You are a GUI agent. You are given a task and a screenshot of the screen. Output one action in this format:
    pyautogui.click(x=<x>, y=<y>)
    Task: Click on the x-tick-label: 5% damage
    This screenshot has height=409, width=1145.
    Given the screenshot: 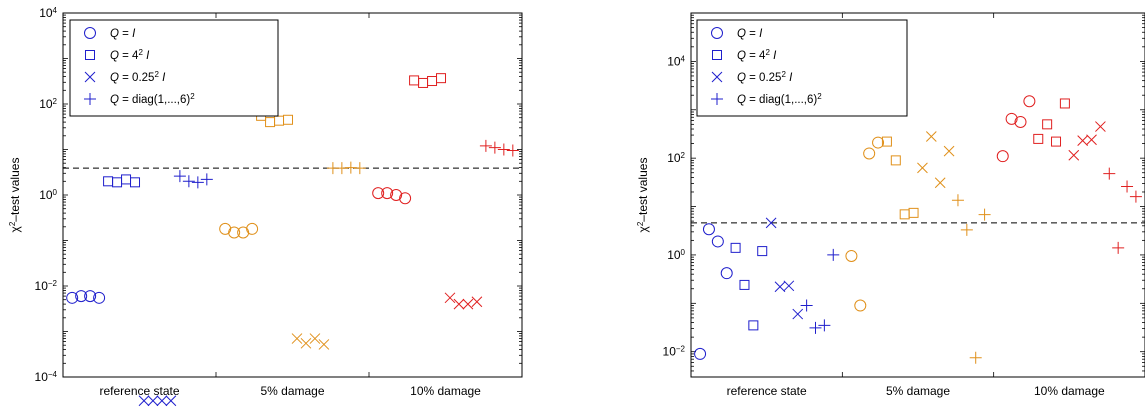 What is the action you would take?
    pyautogui.click(x=292, y=391)
    